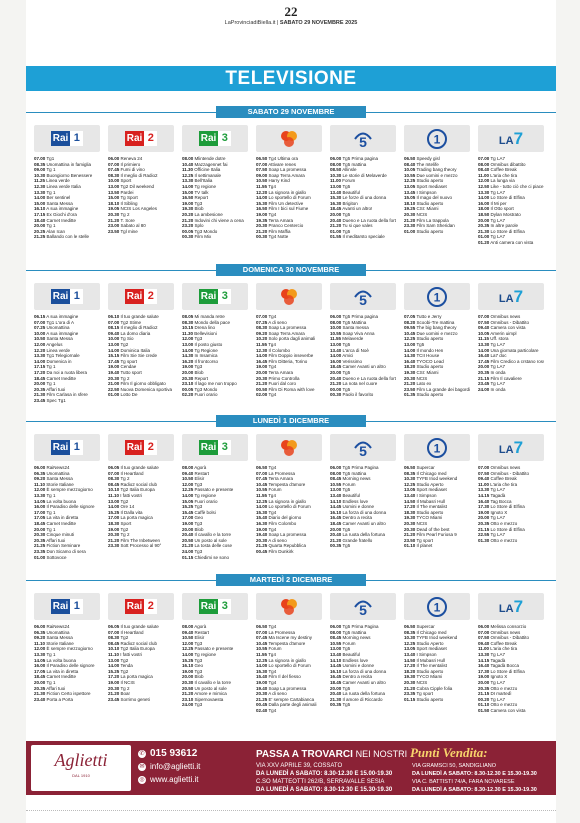  What do you see at coordinates (210, 694) in the screenshot?
I see `programme-title: Amore e mimica` at bounding box center [210, 694].